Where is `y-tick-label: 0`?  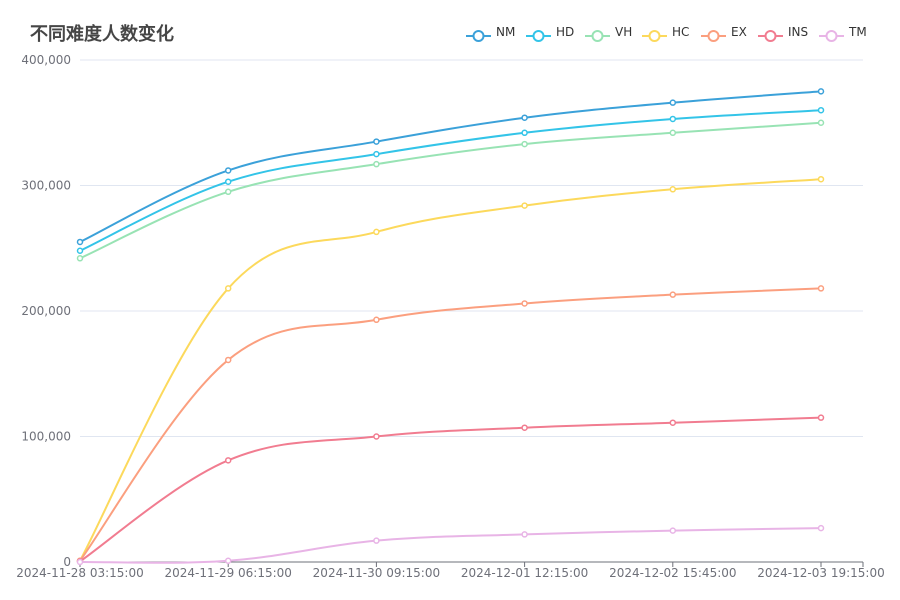 y-tick-label: 0 is located at coordinates (67, 562).